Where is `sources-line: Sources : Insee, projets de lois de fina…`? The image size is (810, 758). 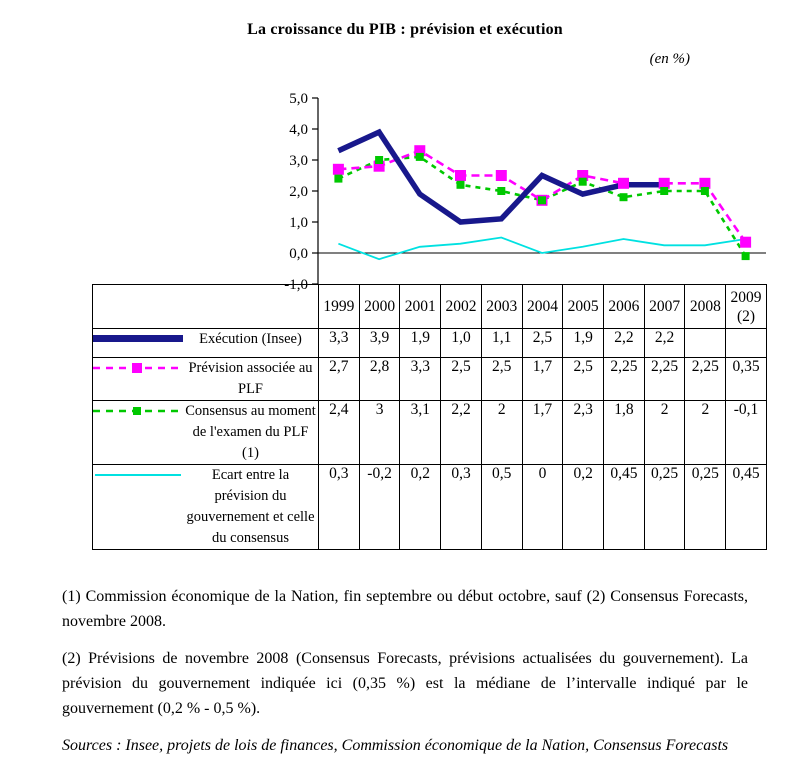
sources-line: Sources : Insee, projets de lois de fina… is located at coordinates (395, 745).